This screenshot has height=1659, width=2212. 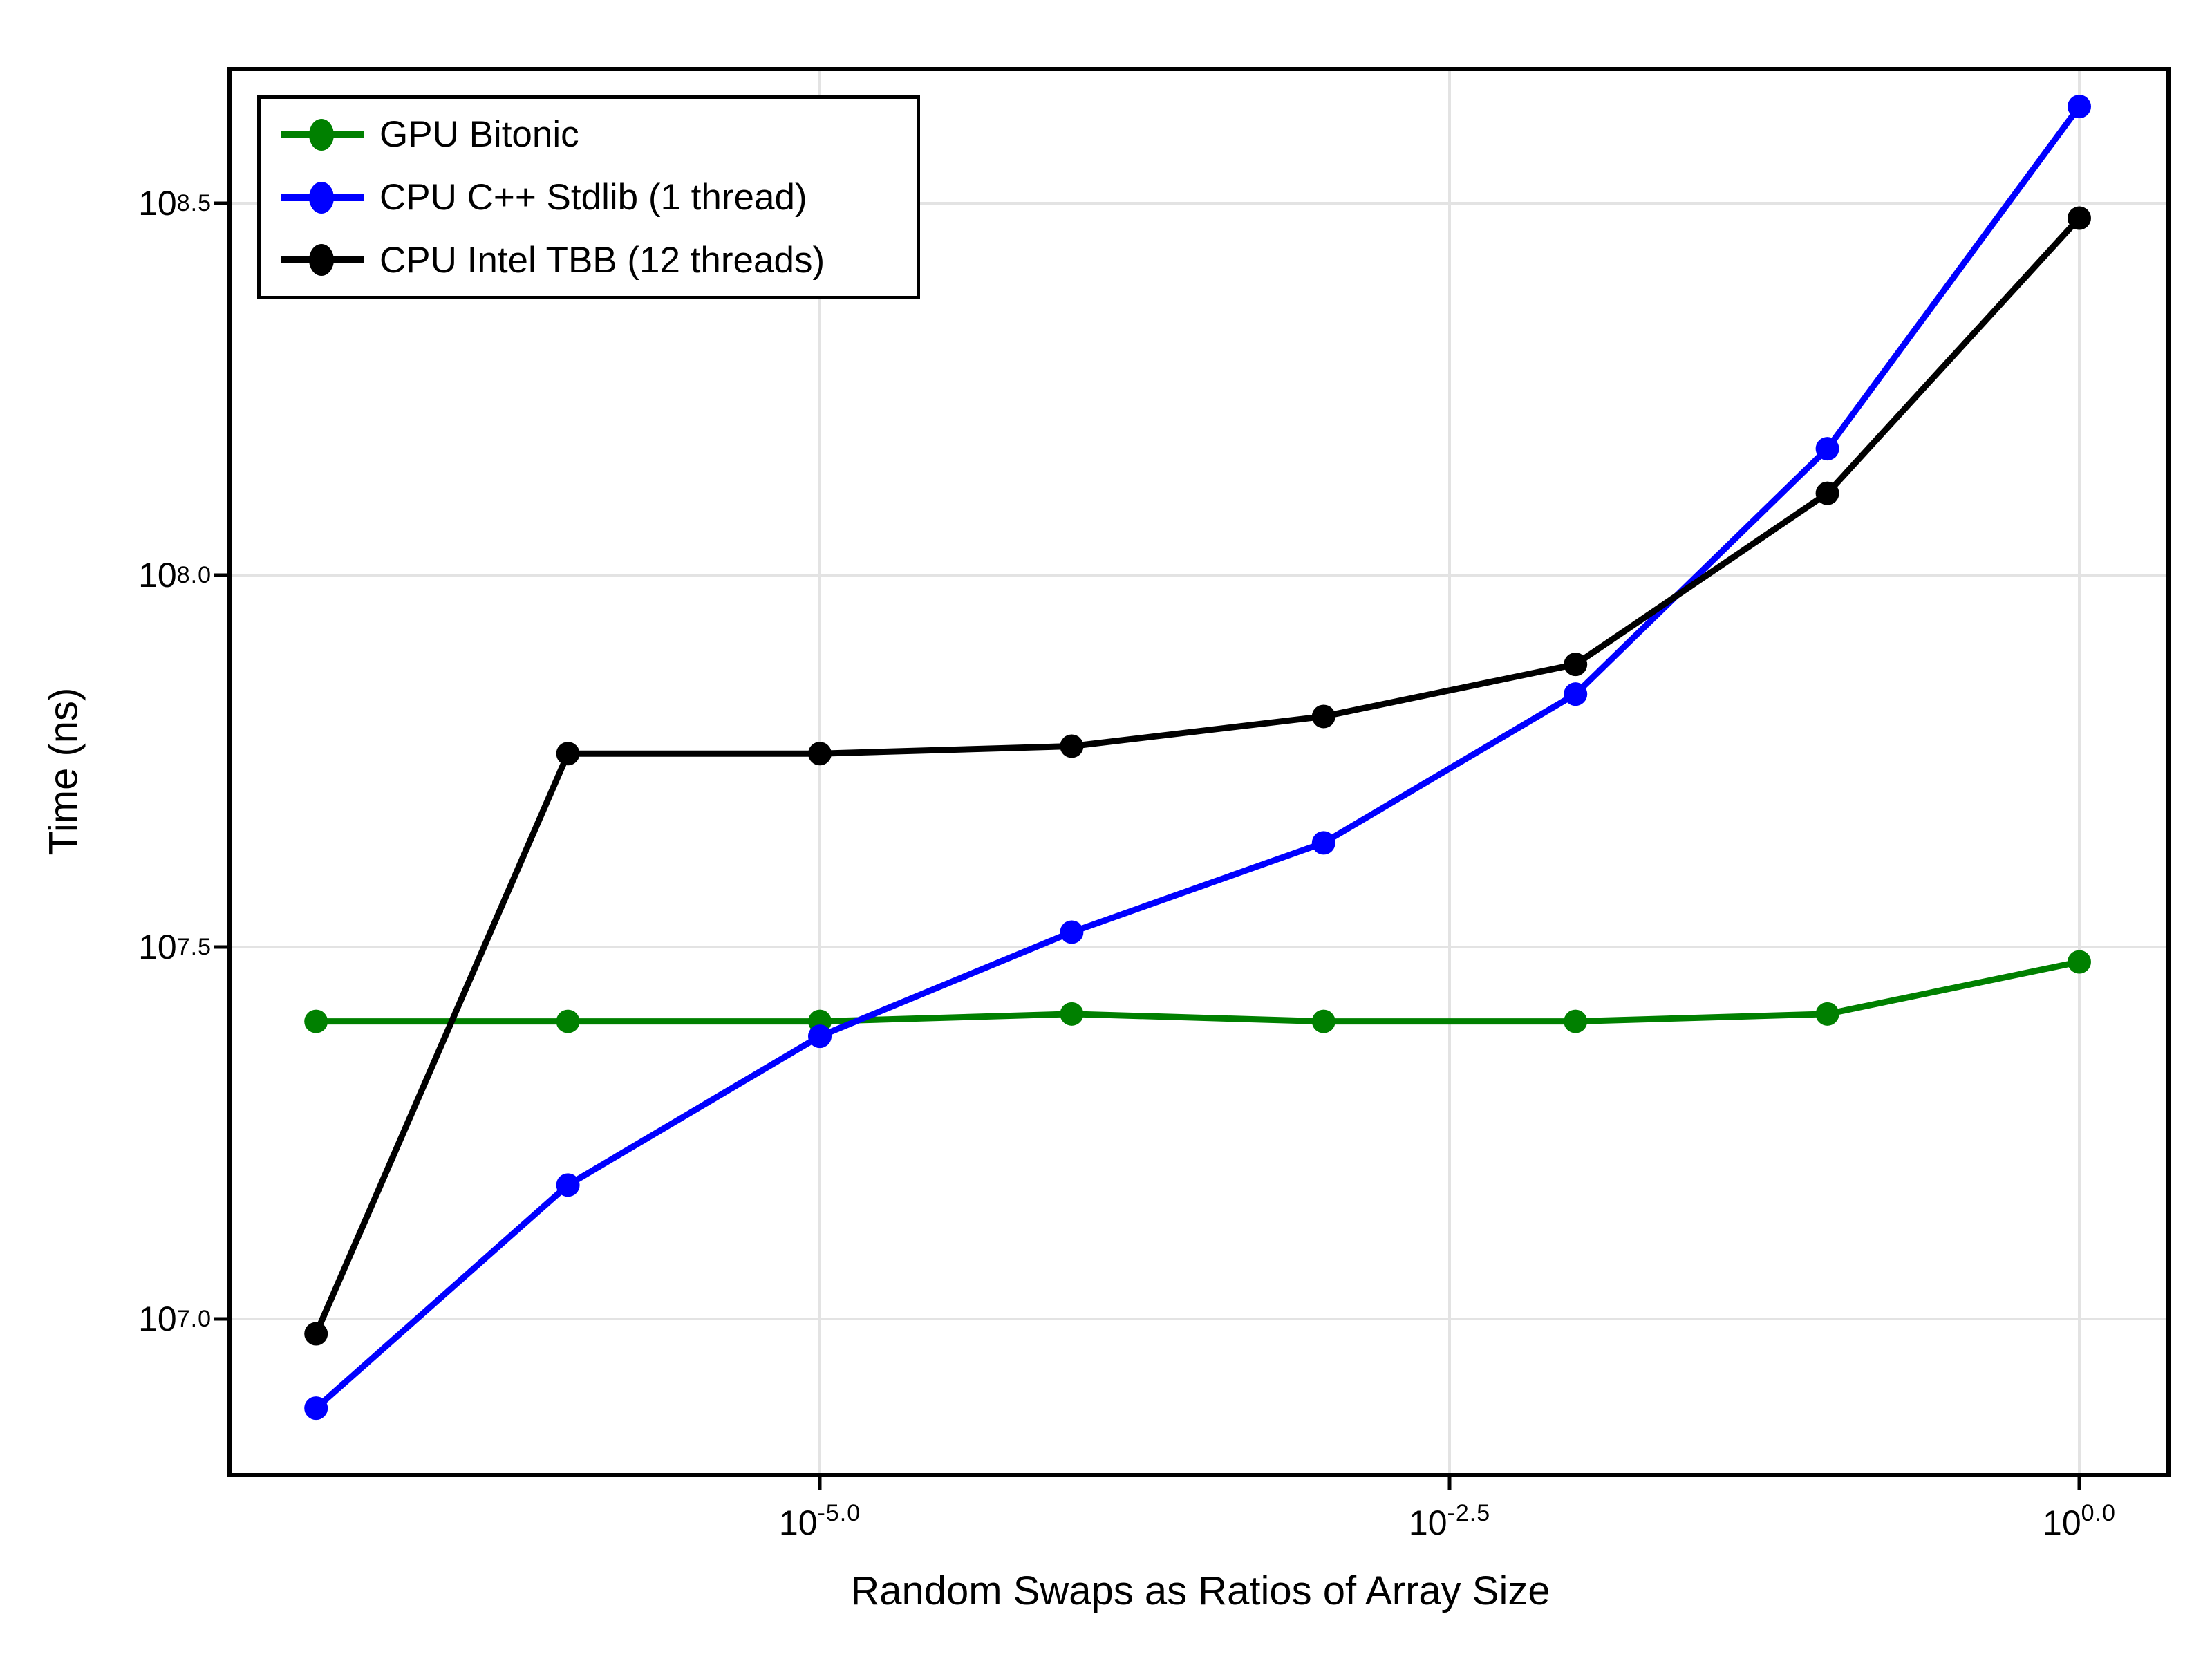 I want to click on y-tick-label-7.5-base: 10, so click(x=157, y=947).